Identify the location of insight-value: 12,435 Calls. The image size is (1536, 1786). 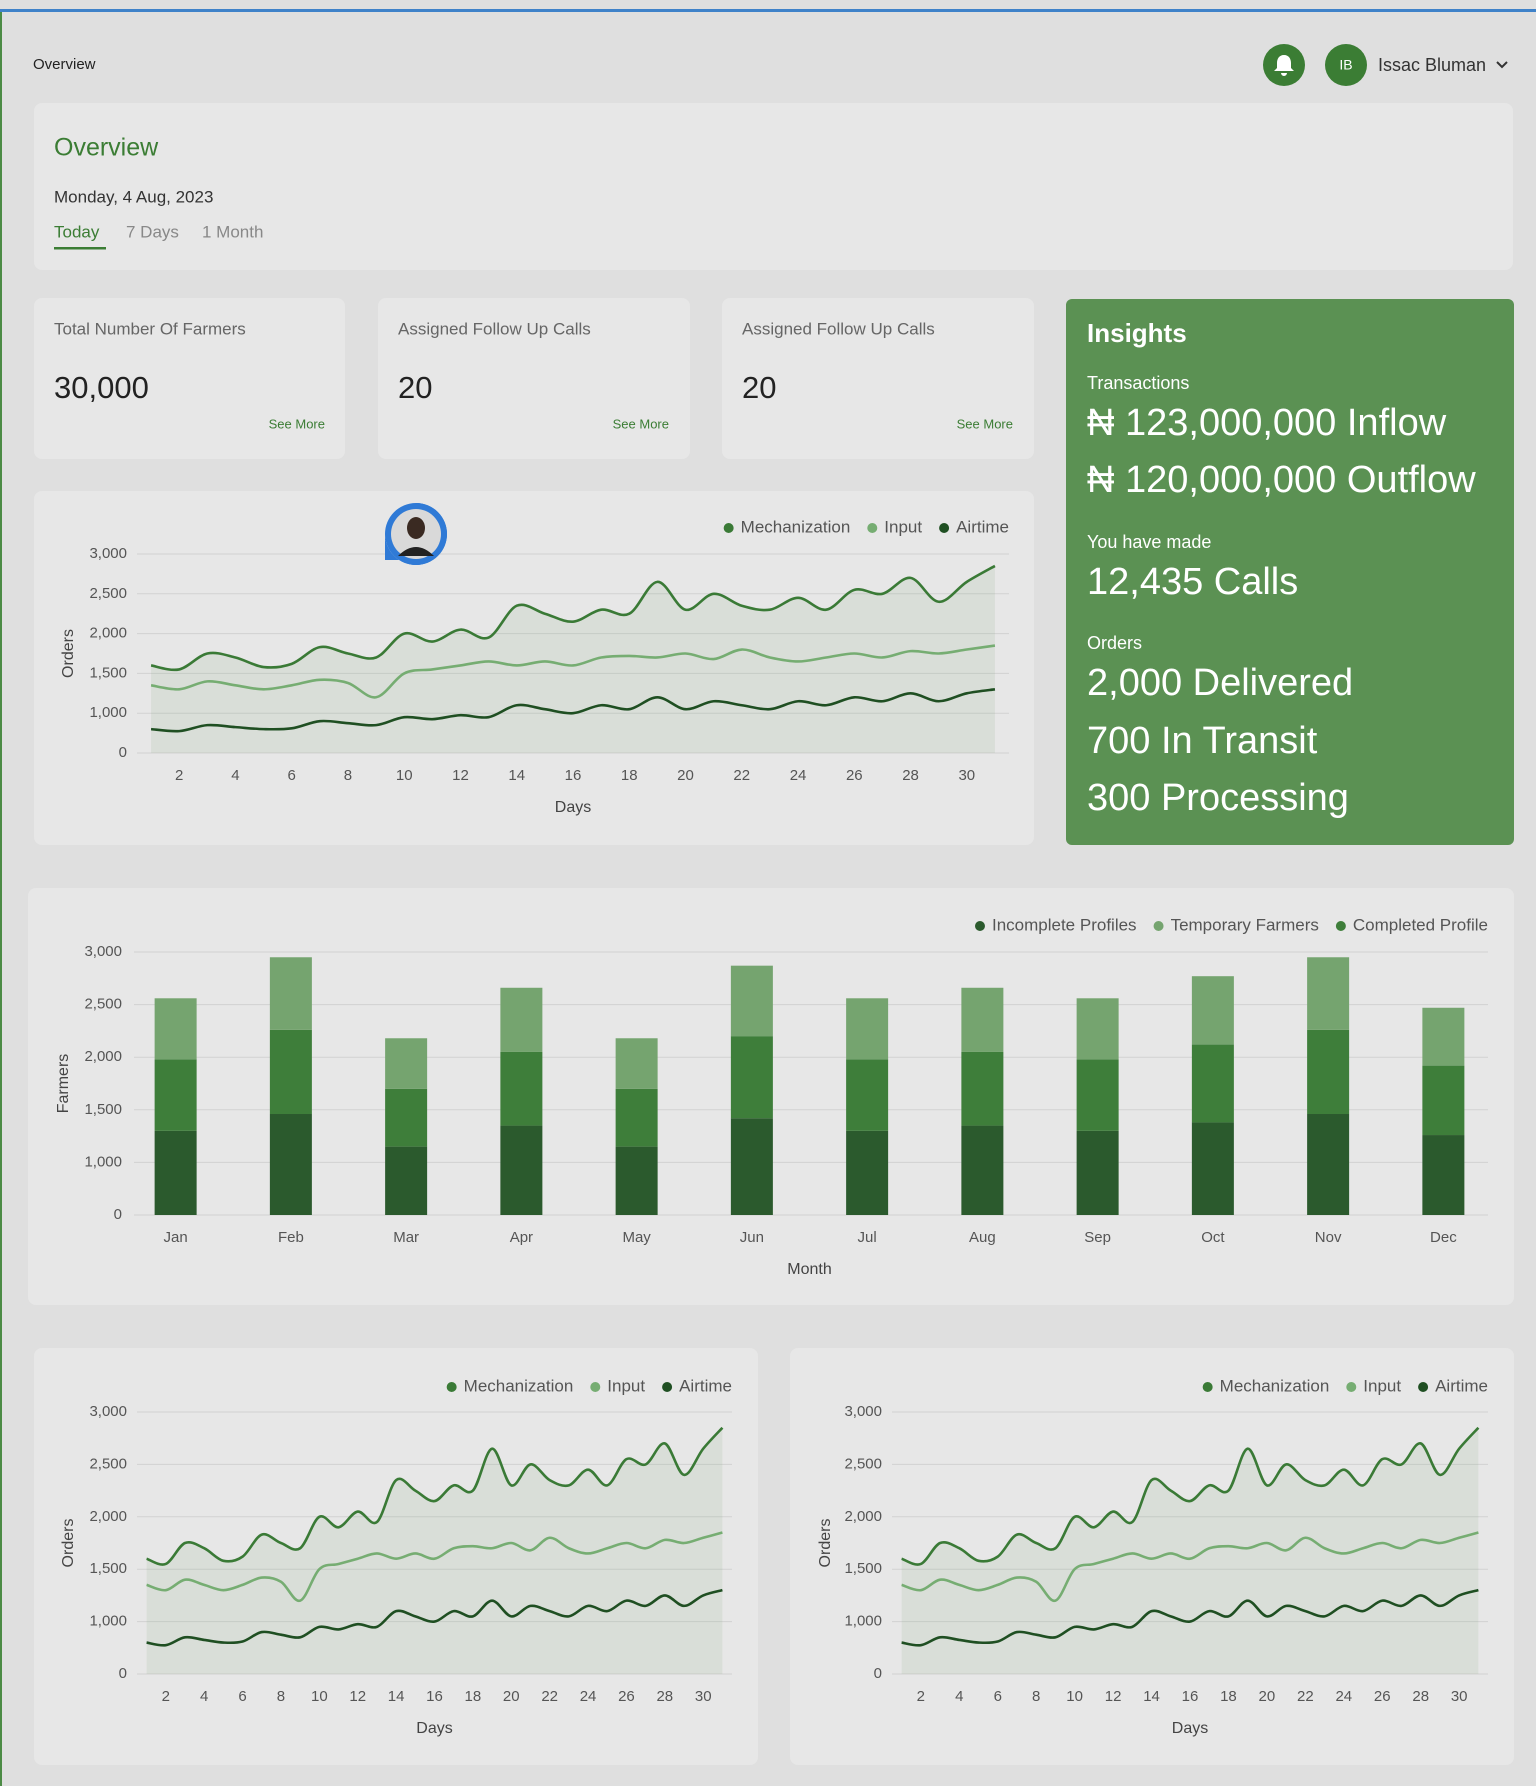
(1192, 582).